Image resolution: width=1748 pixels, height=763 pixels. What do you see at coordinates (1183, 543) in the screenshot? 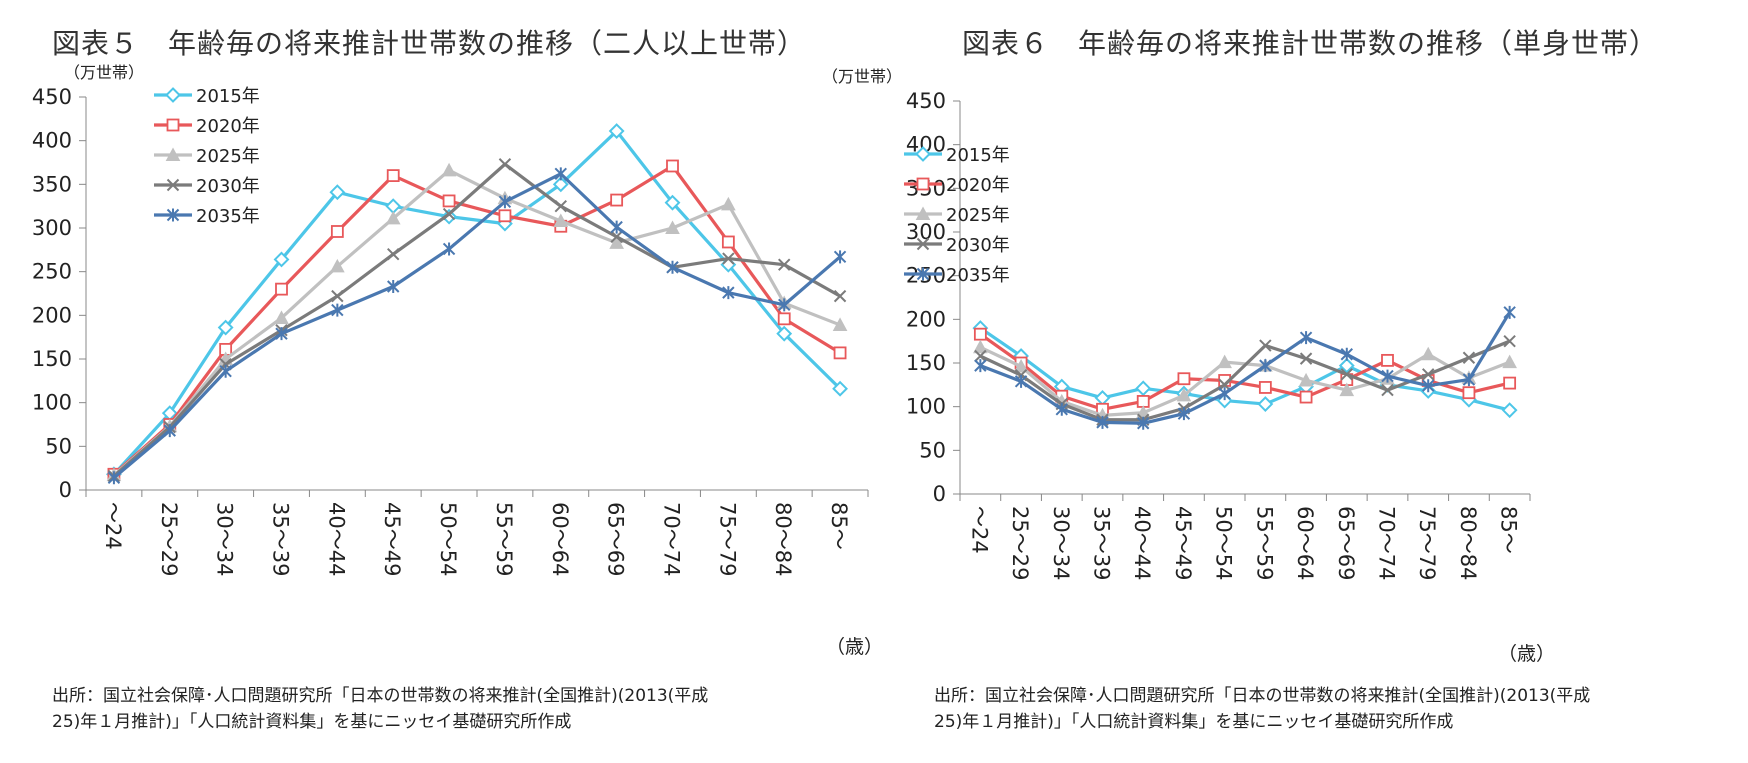
I see `x-tick-label: 45～49` at bounding box center [1183, 543].